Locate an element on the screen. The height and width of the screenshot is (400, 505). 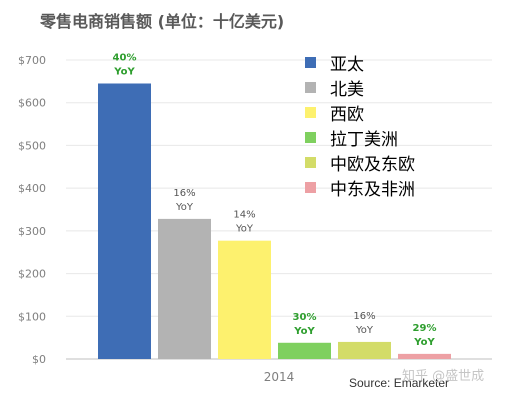
data-label: 14% is located at coordinates (244, 215).